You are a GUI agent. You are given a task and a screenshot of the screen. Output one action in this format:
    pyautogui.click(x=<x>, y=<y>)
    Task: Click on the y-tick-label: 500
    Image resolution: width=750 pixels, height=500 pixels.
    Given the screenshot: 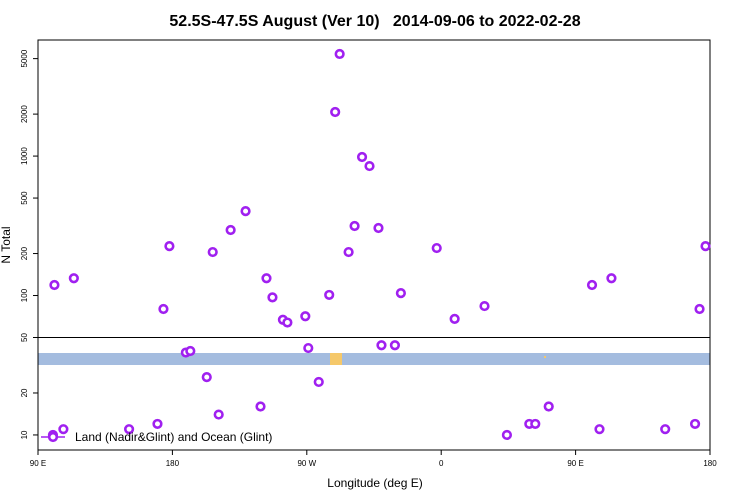 What is the action you would take?
    pyautogui.click(x=24, y=198)
    